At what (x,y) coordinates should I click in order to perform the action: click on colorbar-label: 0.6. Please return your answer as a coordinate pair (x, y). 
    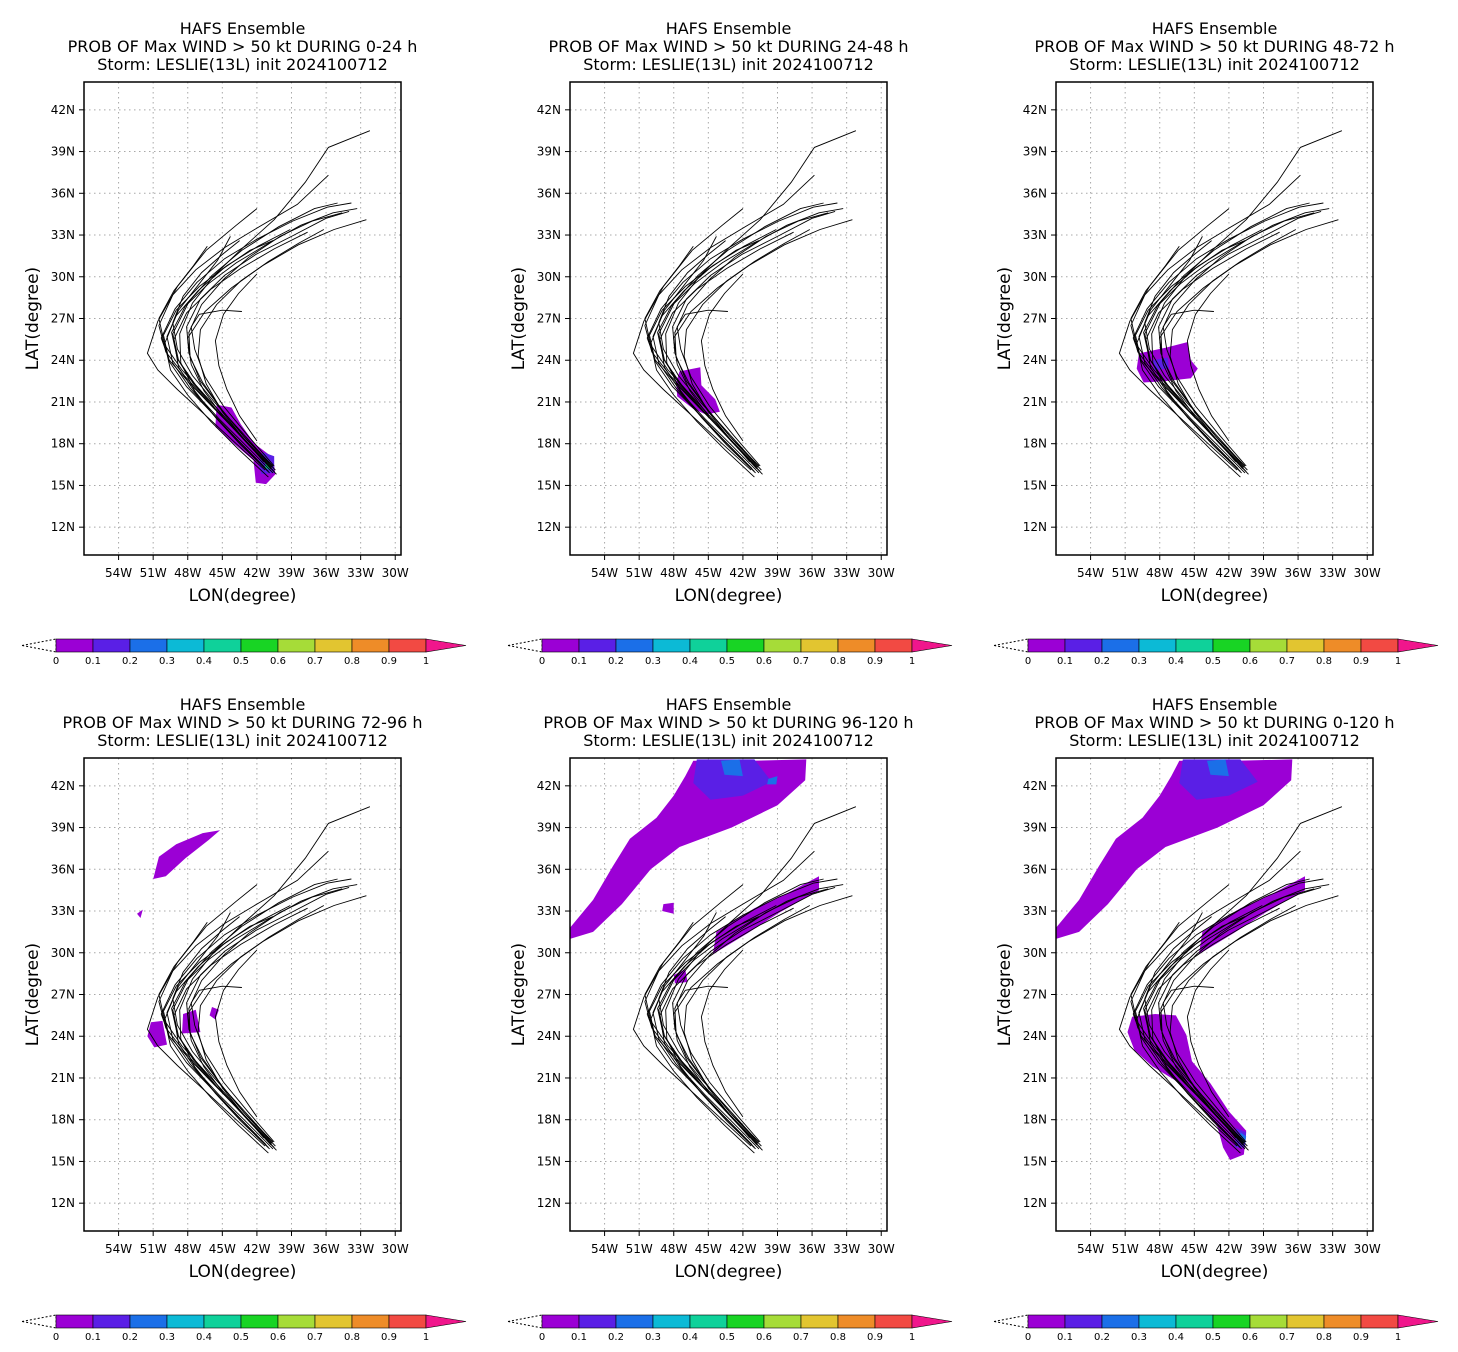
    Looking at the image, I should click on (1250, 661).